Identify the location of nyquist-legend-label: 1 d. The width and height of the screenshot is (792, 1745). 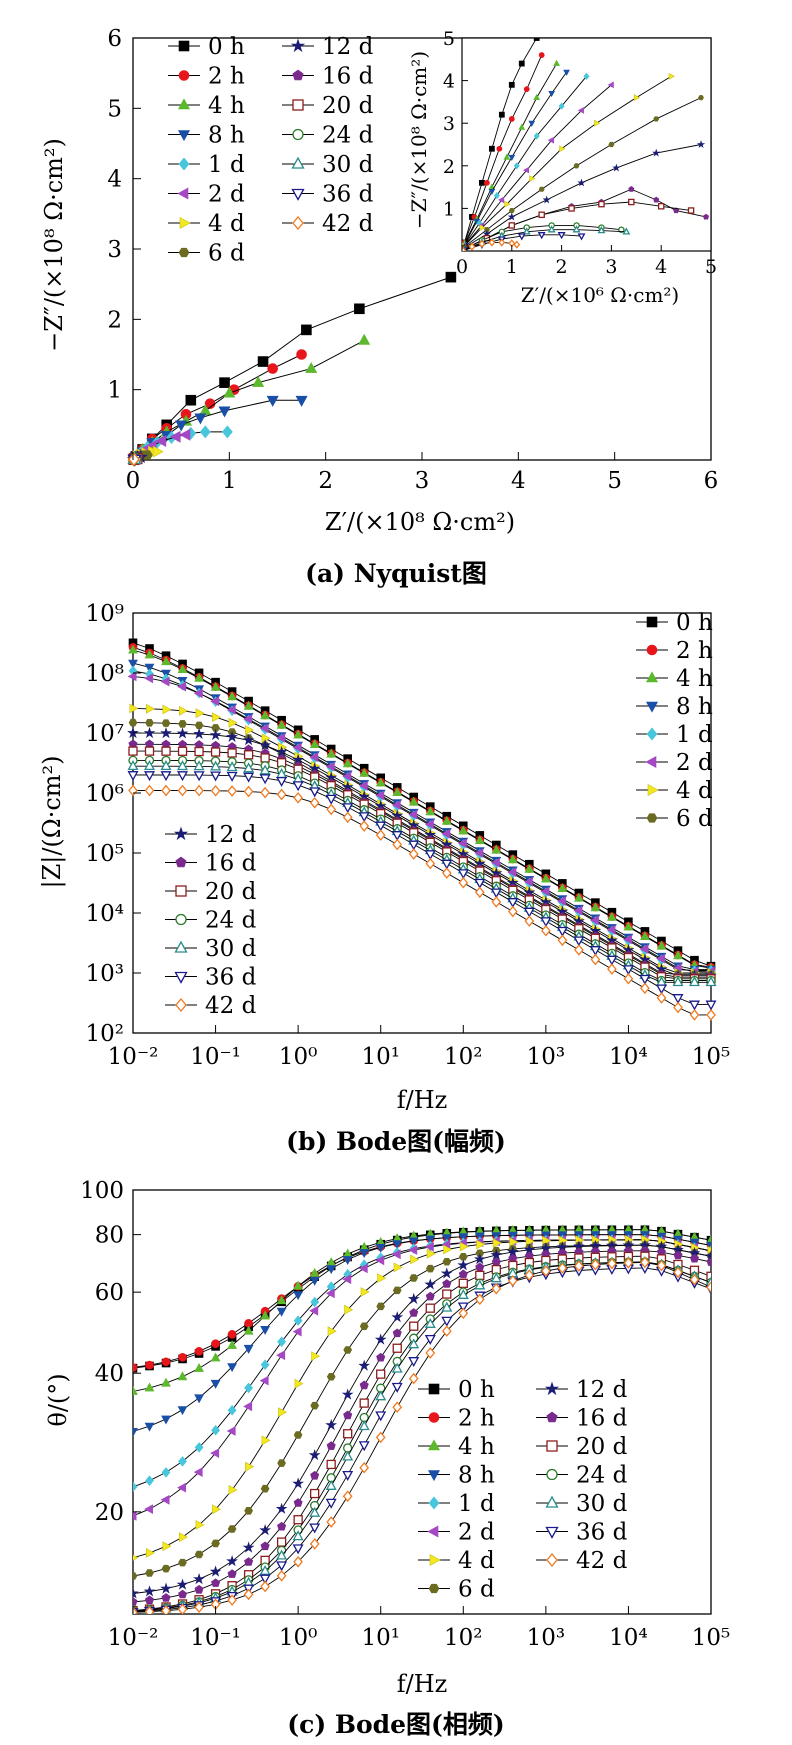
(226, 165).